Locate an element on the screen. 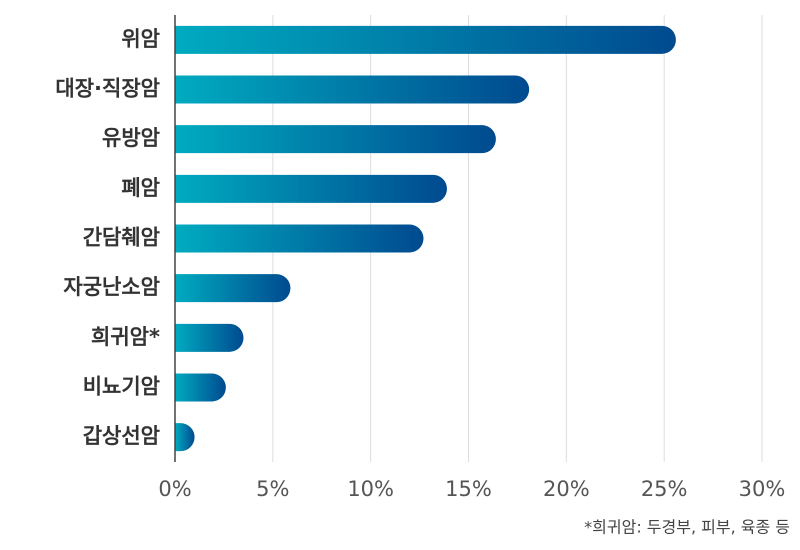 This screenshot has width=800, height=550. y-tick-label: 희귀암* is located at coordinates (125, 337).